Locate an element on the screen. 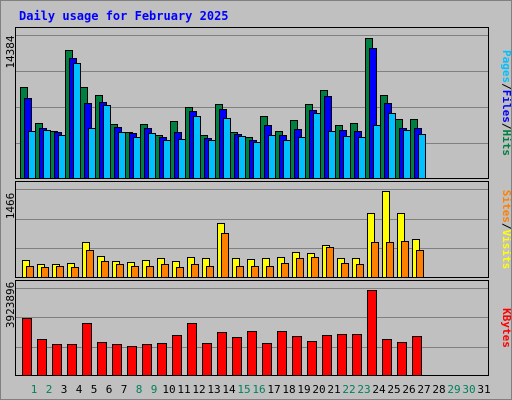  x-tick-label: 8 is located at coordinates (139, 389).